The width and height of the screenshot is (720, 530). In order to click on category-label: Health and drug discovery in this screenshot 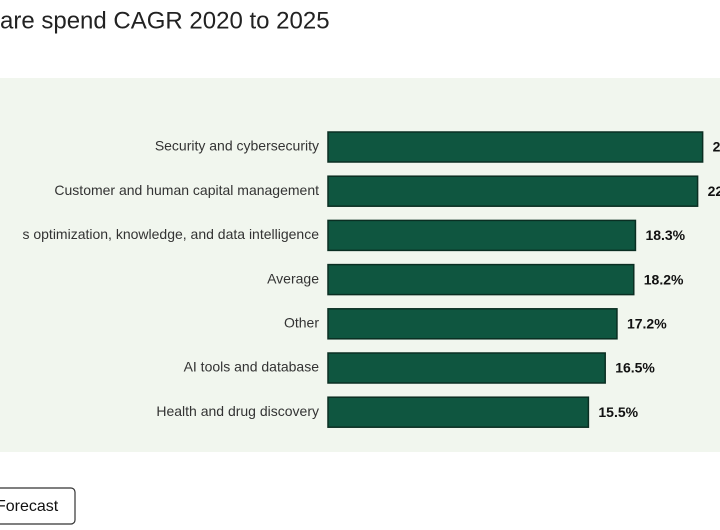, I will do `click(237, 411)`.